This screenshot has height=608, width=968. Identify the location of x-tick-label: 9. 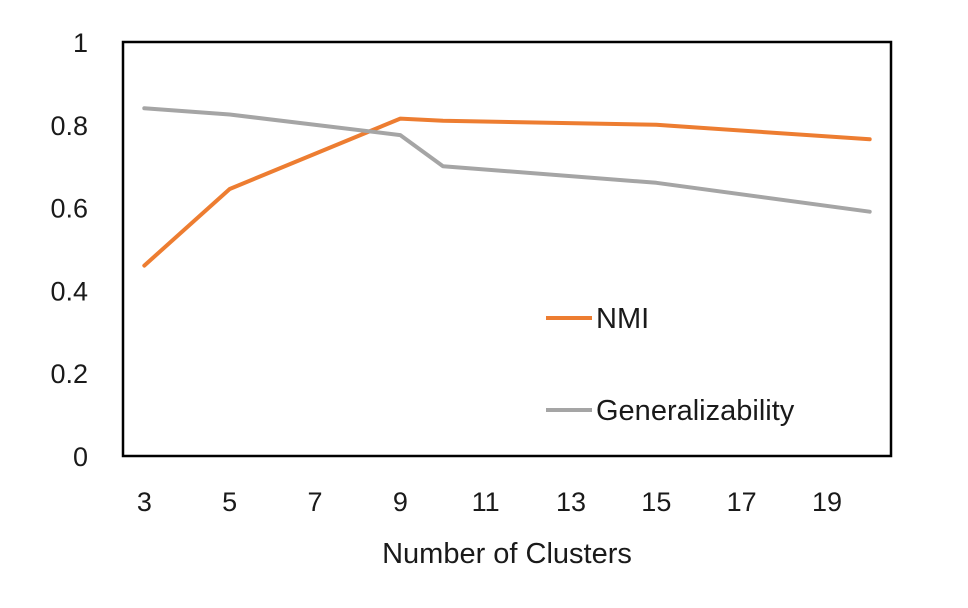
(400, 502).